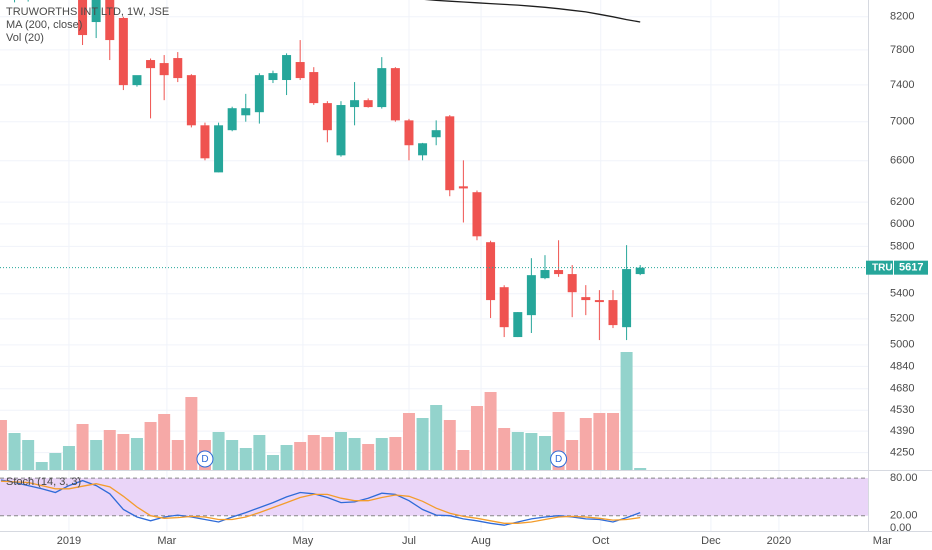 The height and width of the screenshot is (550, 932). I want to click on symbol-tag, so click(879, 267).